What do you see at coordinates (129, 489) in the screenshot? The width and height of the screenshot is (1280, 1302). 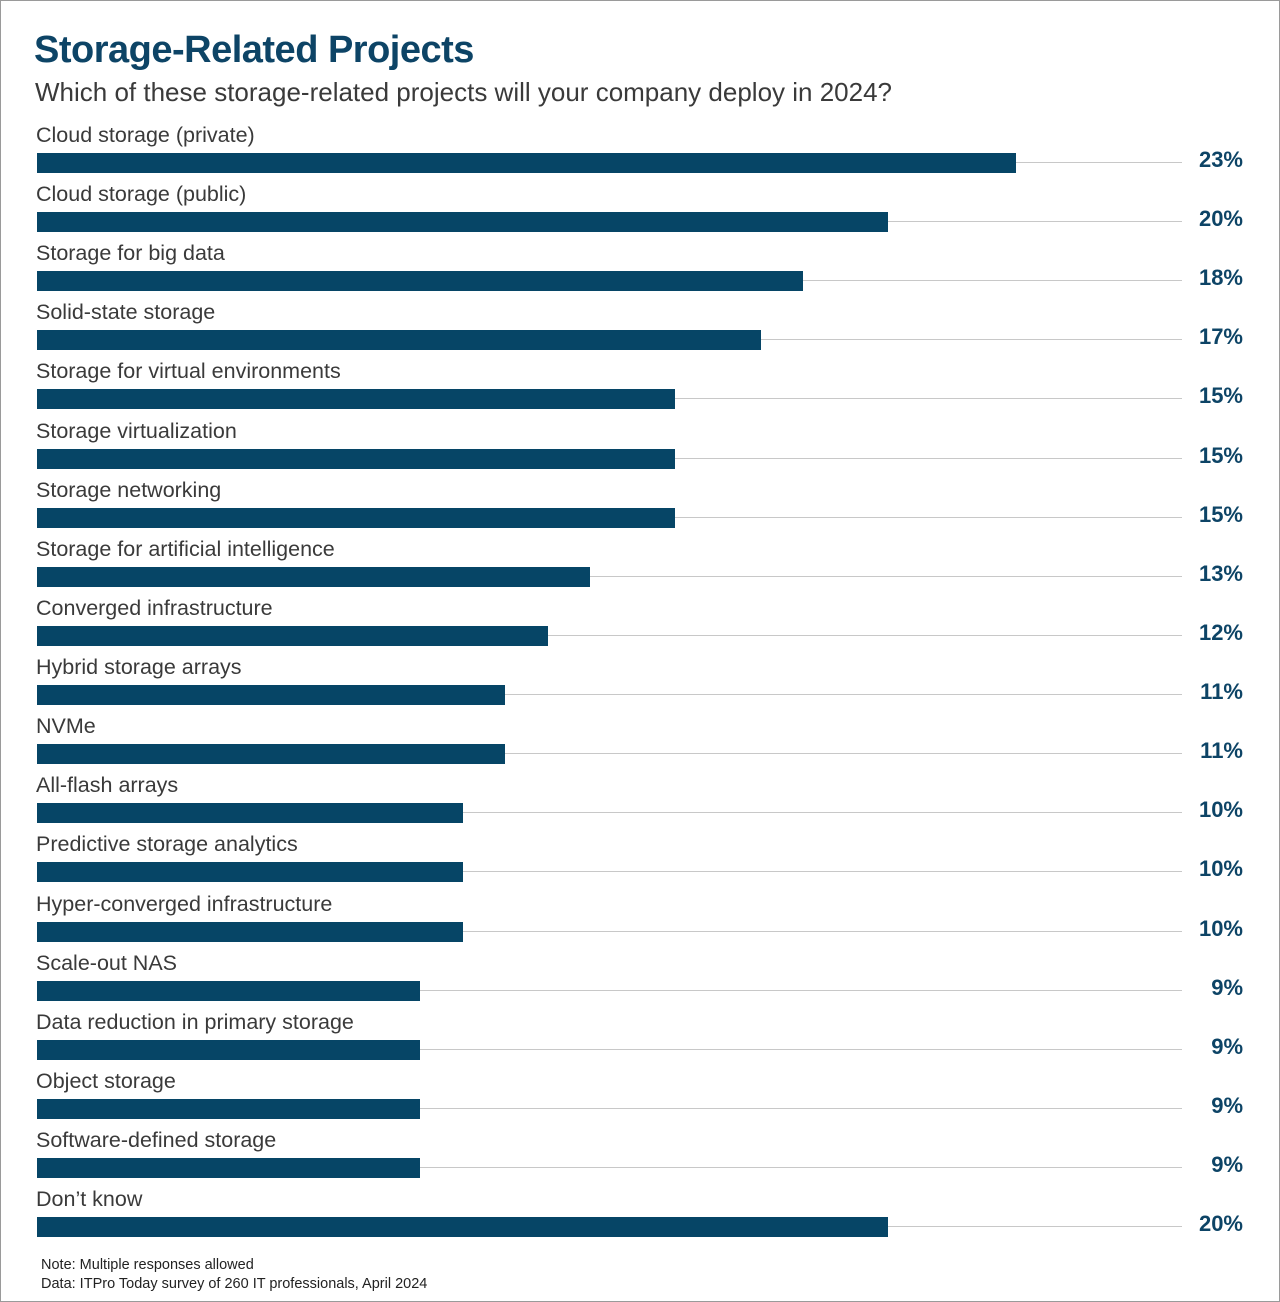 I see `category-label: Storage networking` at bounding box center [129, 489].